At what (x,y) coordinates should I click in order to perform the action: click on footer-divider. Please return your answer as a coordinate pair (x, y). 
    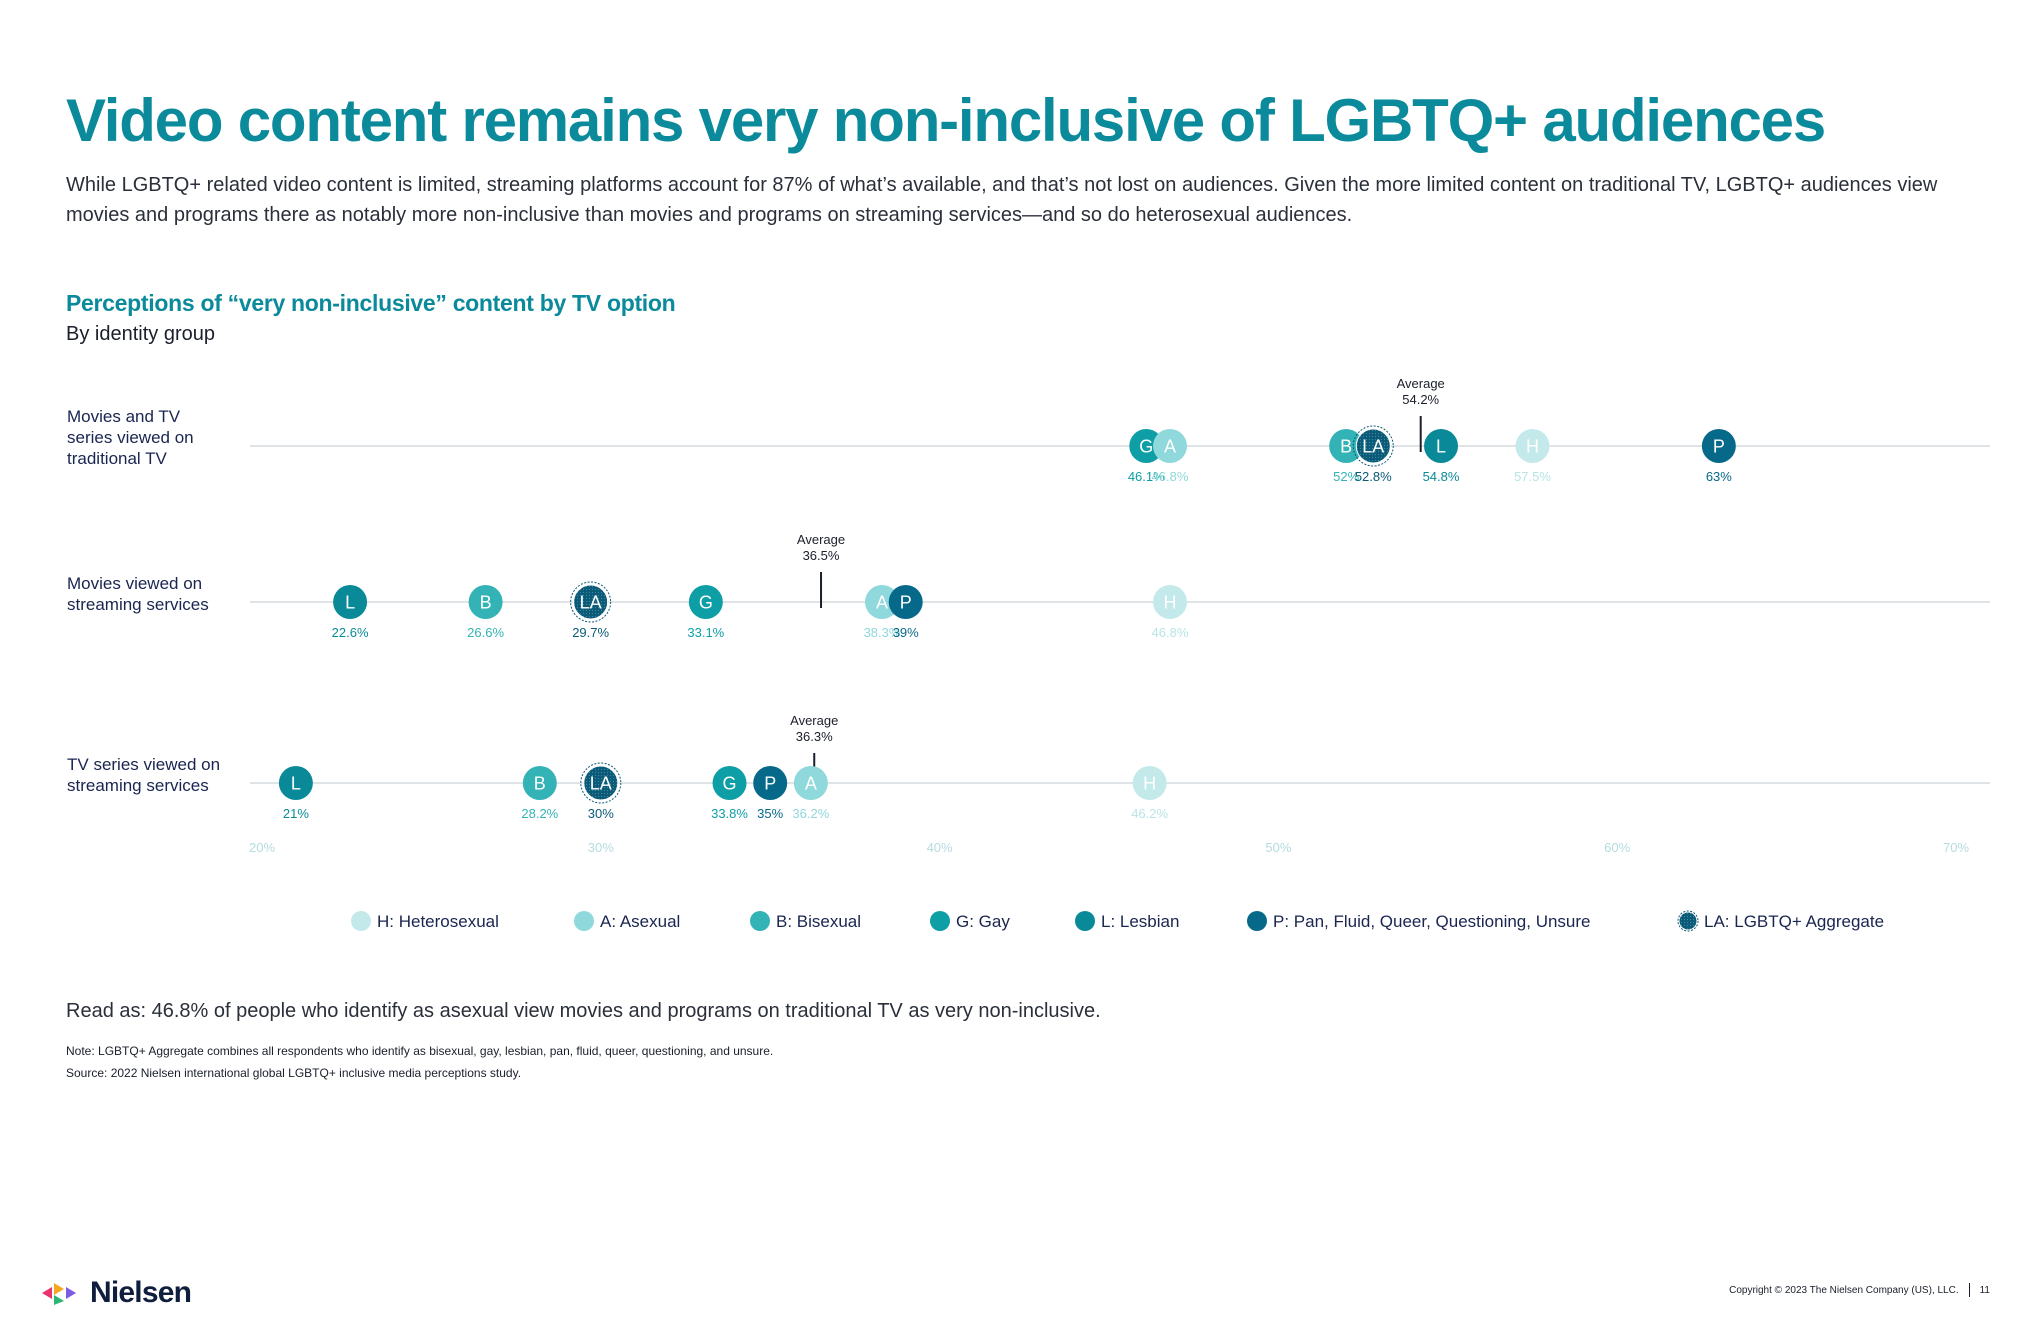
    Looking at the image, I should click on (1969, 1290).